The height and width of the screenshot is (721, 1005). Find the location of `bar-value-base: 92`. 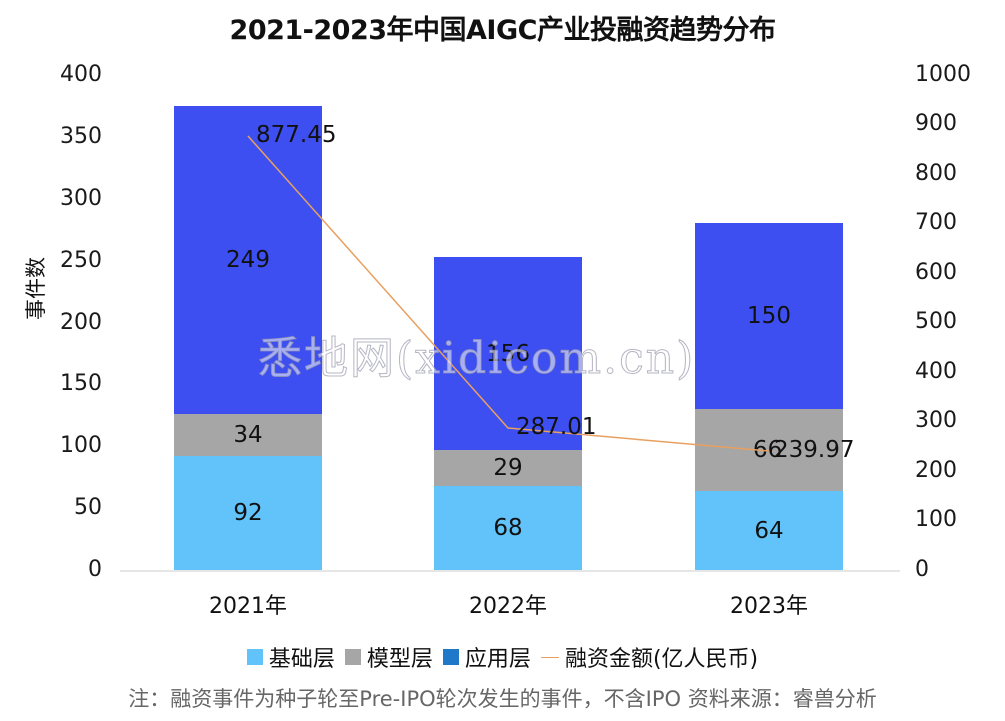

bar-value-base: 92 is located at coordinates (248, 513).